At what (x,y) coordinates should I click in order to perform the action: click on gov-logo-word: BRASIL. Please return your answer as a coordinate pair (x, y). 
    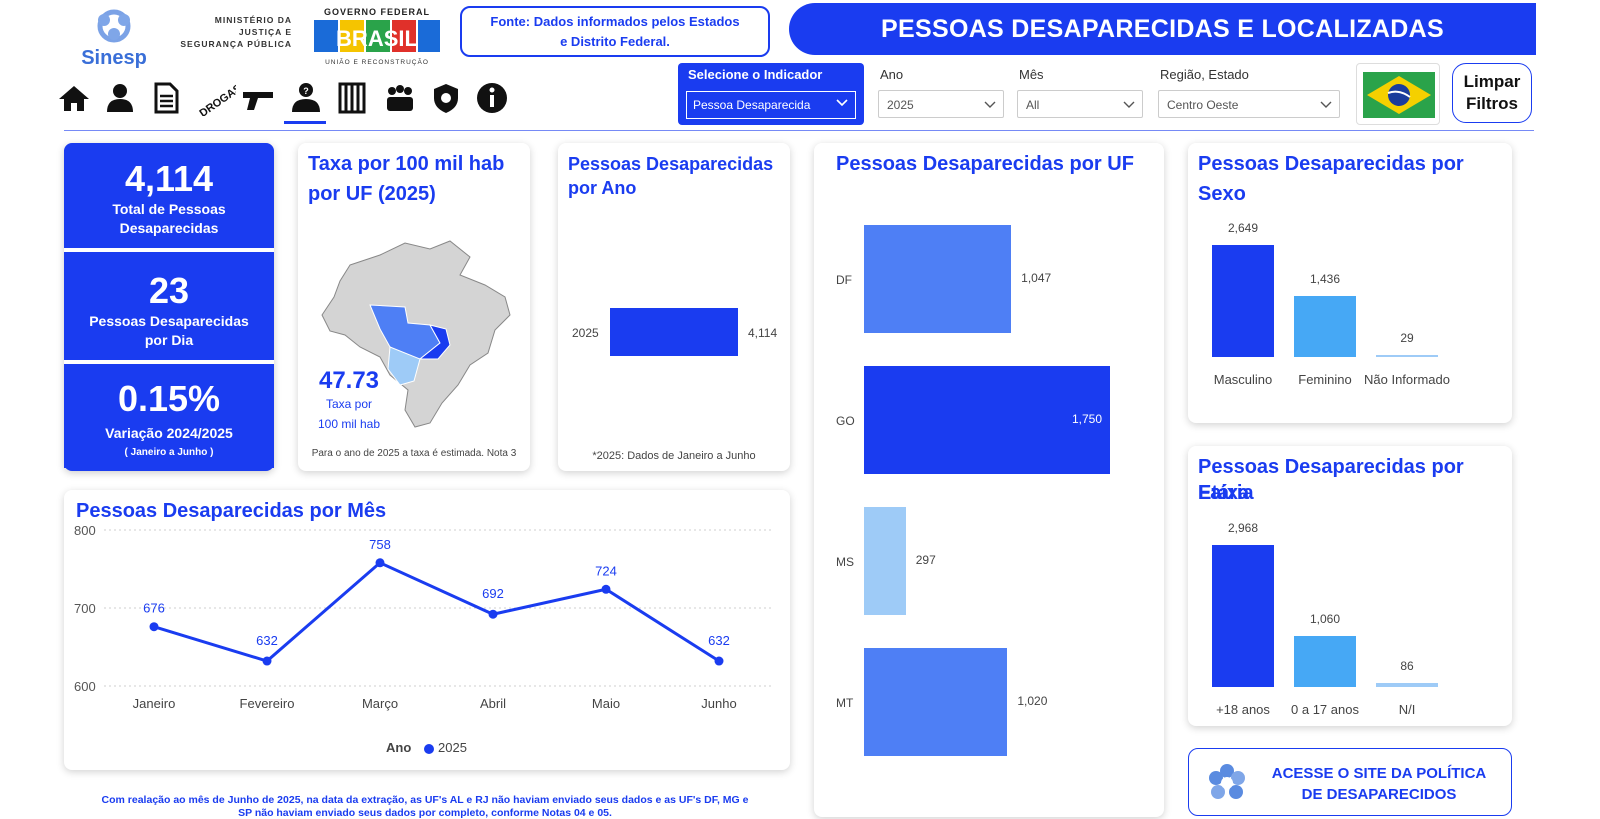
    Looking at the image, I should click on (377, 38).